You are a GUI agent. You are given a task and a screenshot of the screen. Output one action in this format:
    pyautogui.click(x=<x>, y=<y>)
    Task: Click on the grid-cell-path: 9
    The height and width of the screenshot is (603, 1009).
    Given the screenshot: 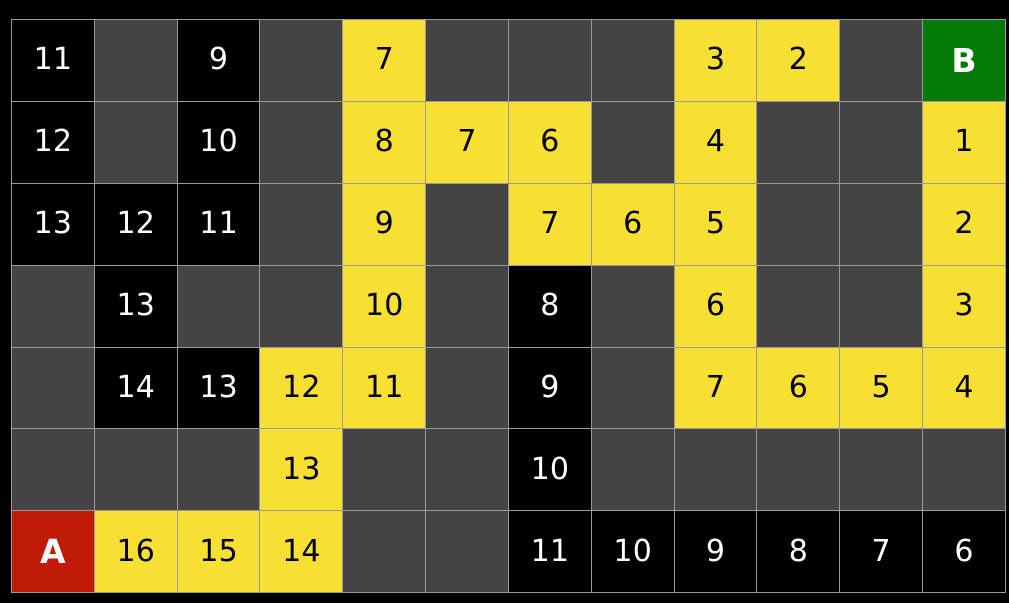 What is the action you would take?
    pyautogui.click(x=384, y=224)
    